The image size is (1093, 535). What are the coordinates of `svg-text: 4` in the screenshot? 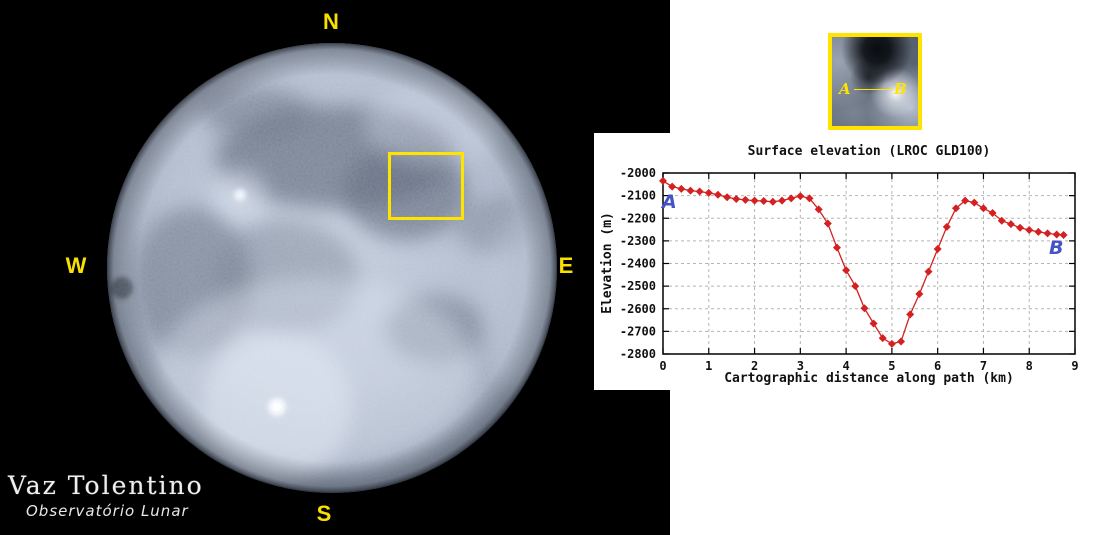 It's located at (845, 366).